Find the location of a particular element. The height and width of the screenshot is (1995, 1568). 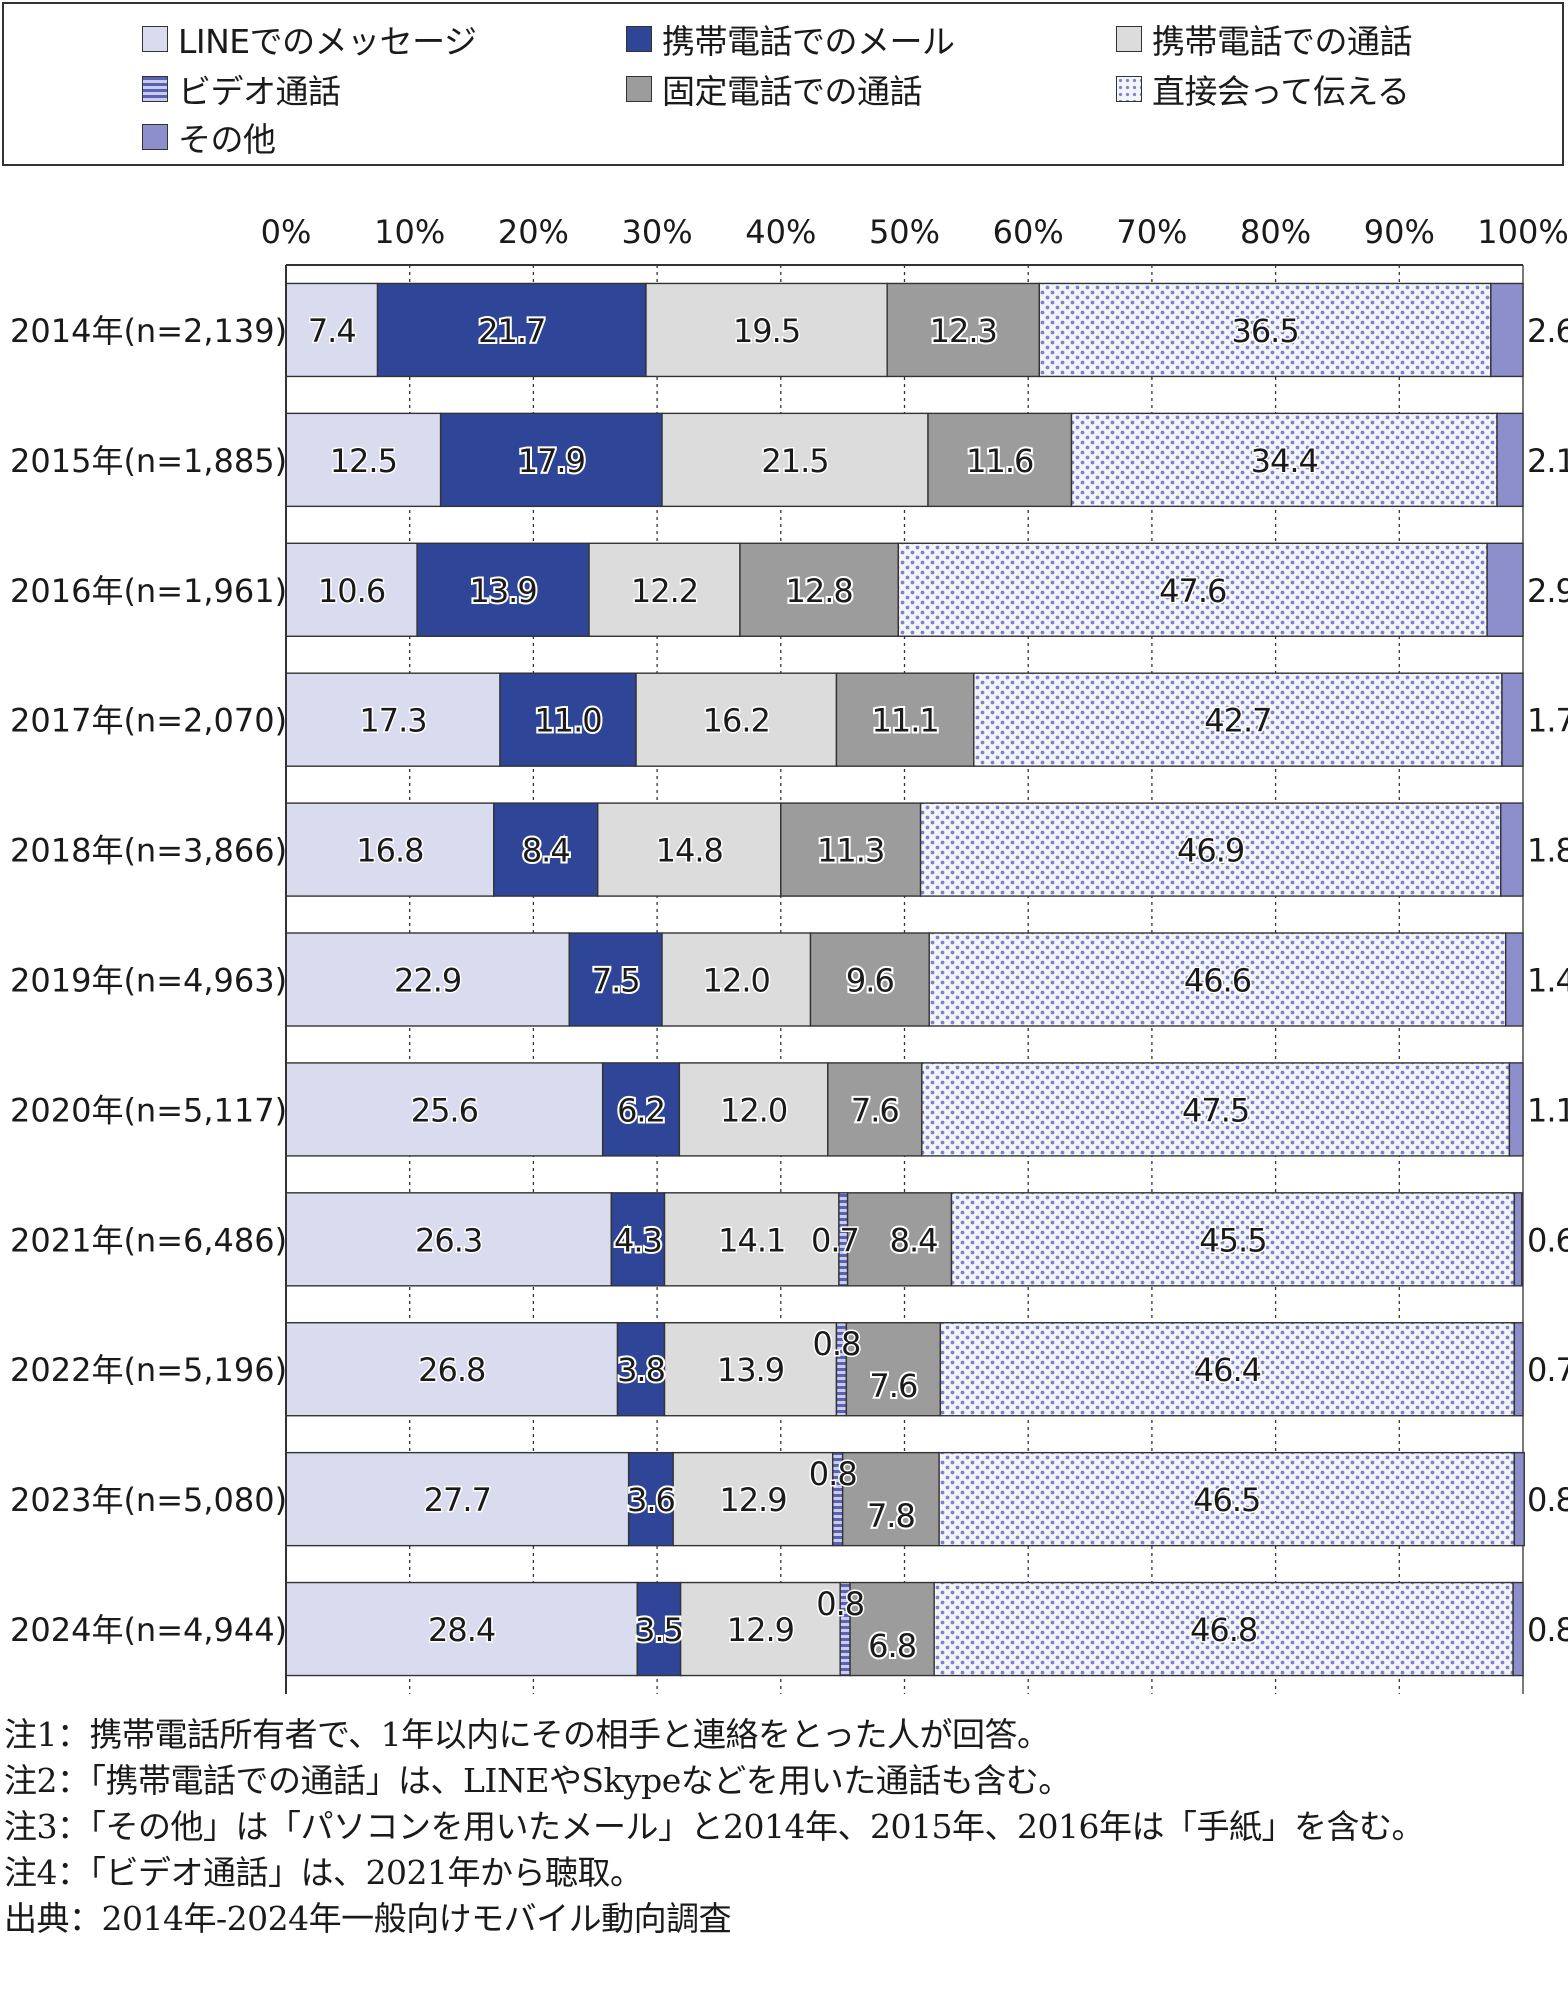

data-label: 11.0 is located at coordinates (567, 721).